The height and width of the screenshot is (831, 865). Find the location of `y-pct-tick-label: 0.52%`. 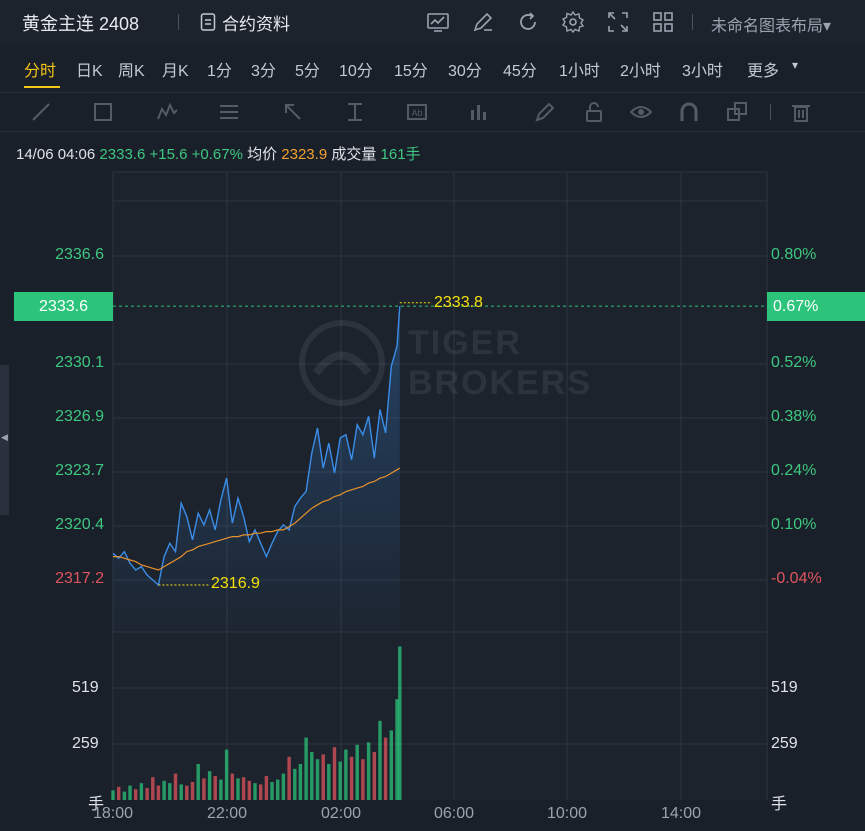

y-pct-tick-label: 0.52% is located at coordinates (794, 362).